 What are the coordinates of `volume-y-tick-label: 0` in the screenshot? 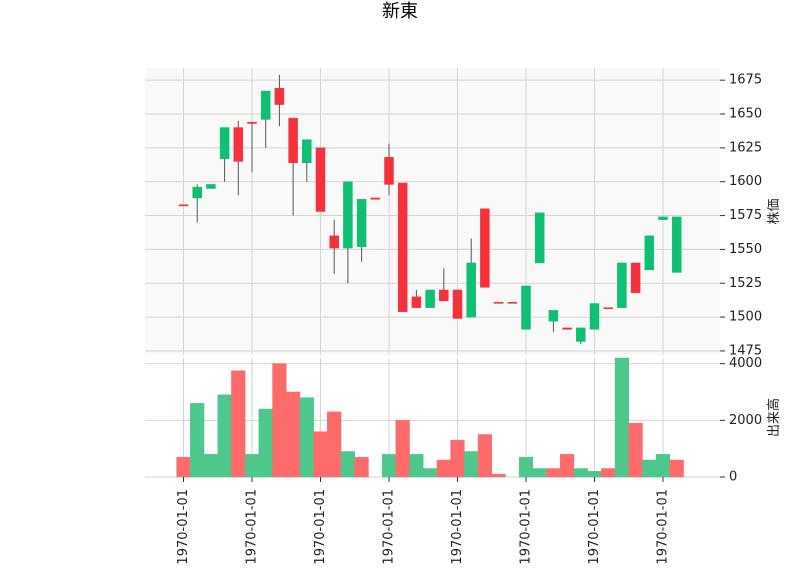 It's located at (733, 477).